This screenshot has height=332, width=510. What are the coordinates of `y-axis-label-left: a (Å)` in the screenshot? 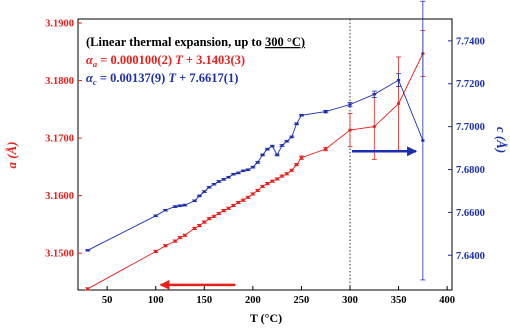 It's located at (11, 154).